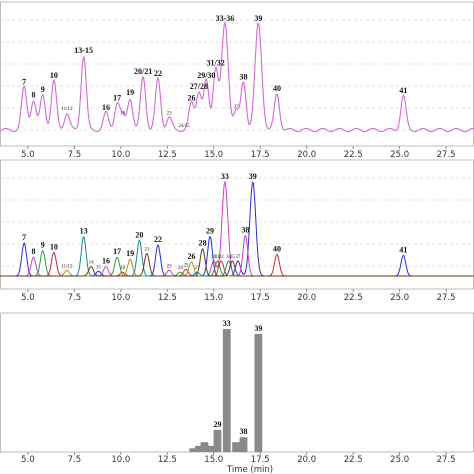  I want to click on peak-label: 13-15, so click(83, 50).